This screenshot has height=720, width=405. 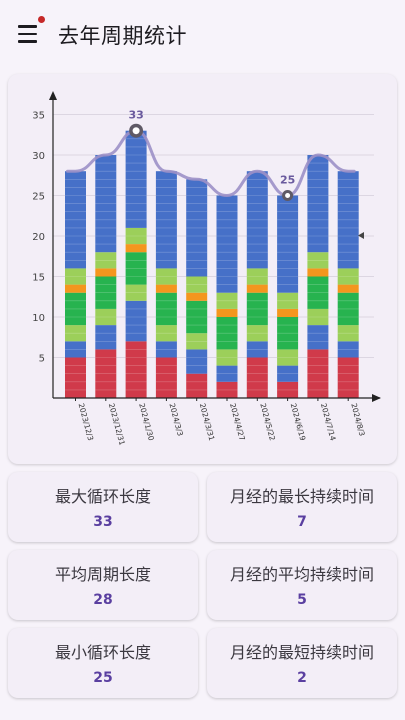 I want to click on stat-card-longest-period: 月经的最长持续时间 7, so click(x=302, y=507).